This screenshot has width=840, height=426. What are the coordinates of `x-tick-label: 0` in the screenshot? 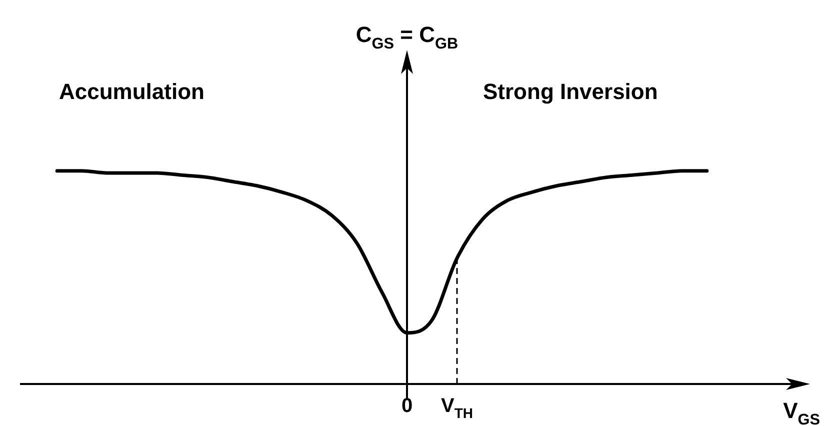 It's located at (407, 406).